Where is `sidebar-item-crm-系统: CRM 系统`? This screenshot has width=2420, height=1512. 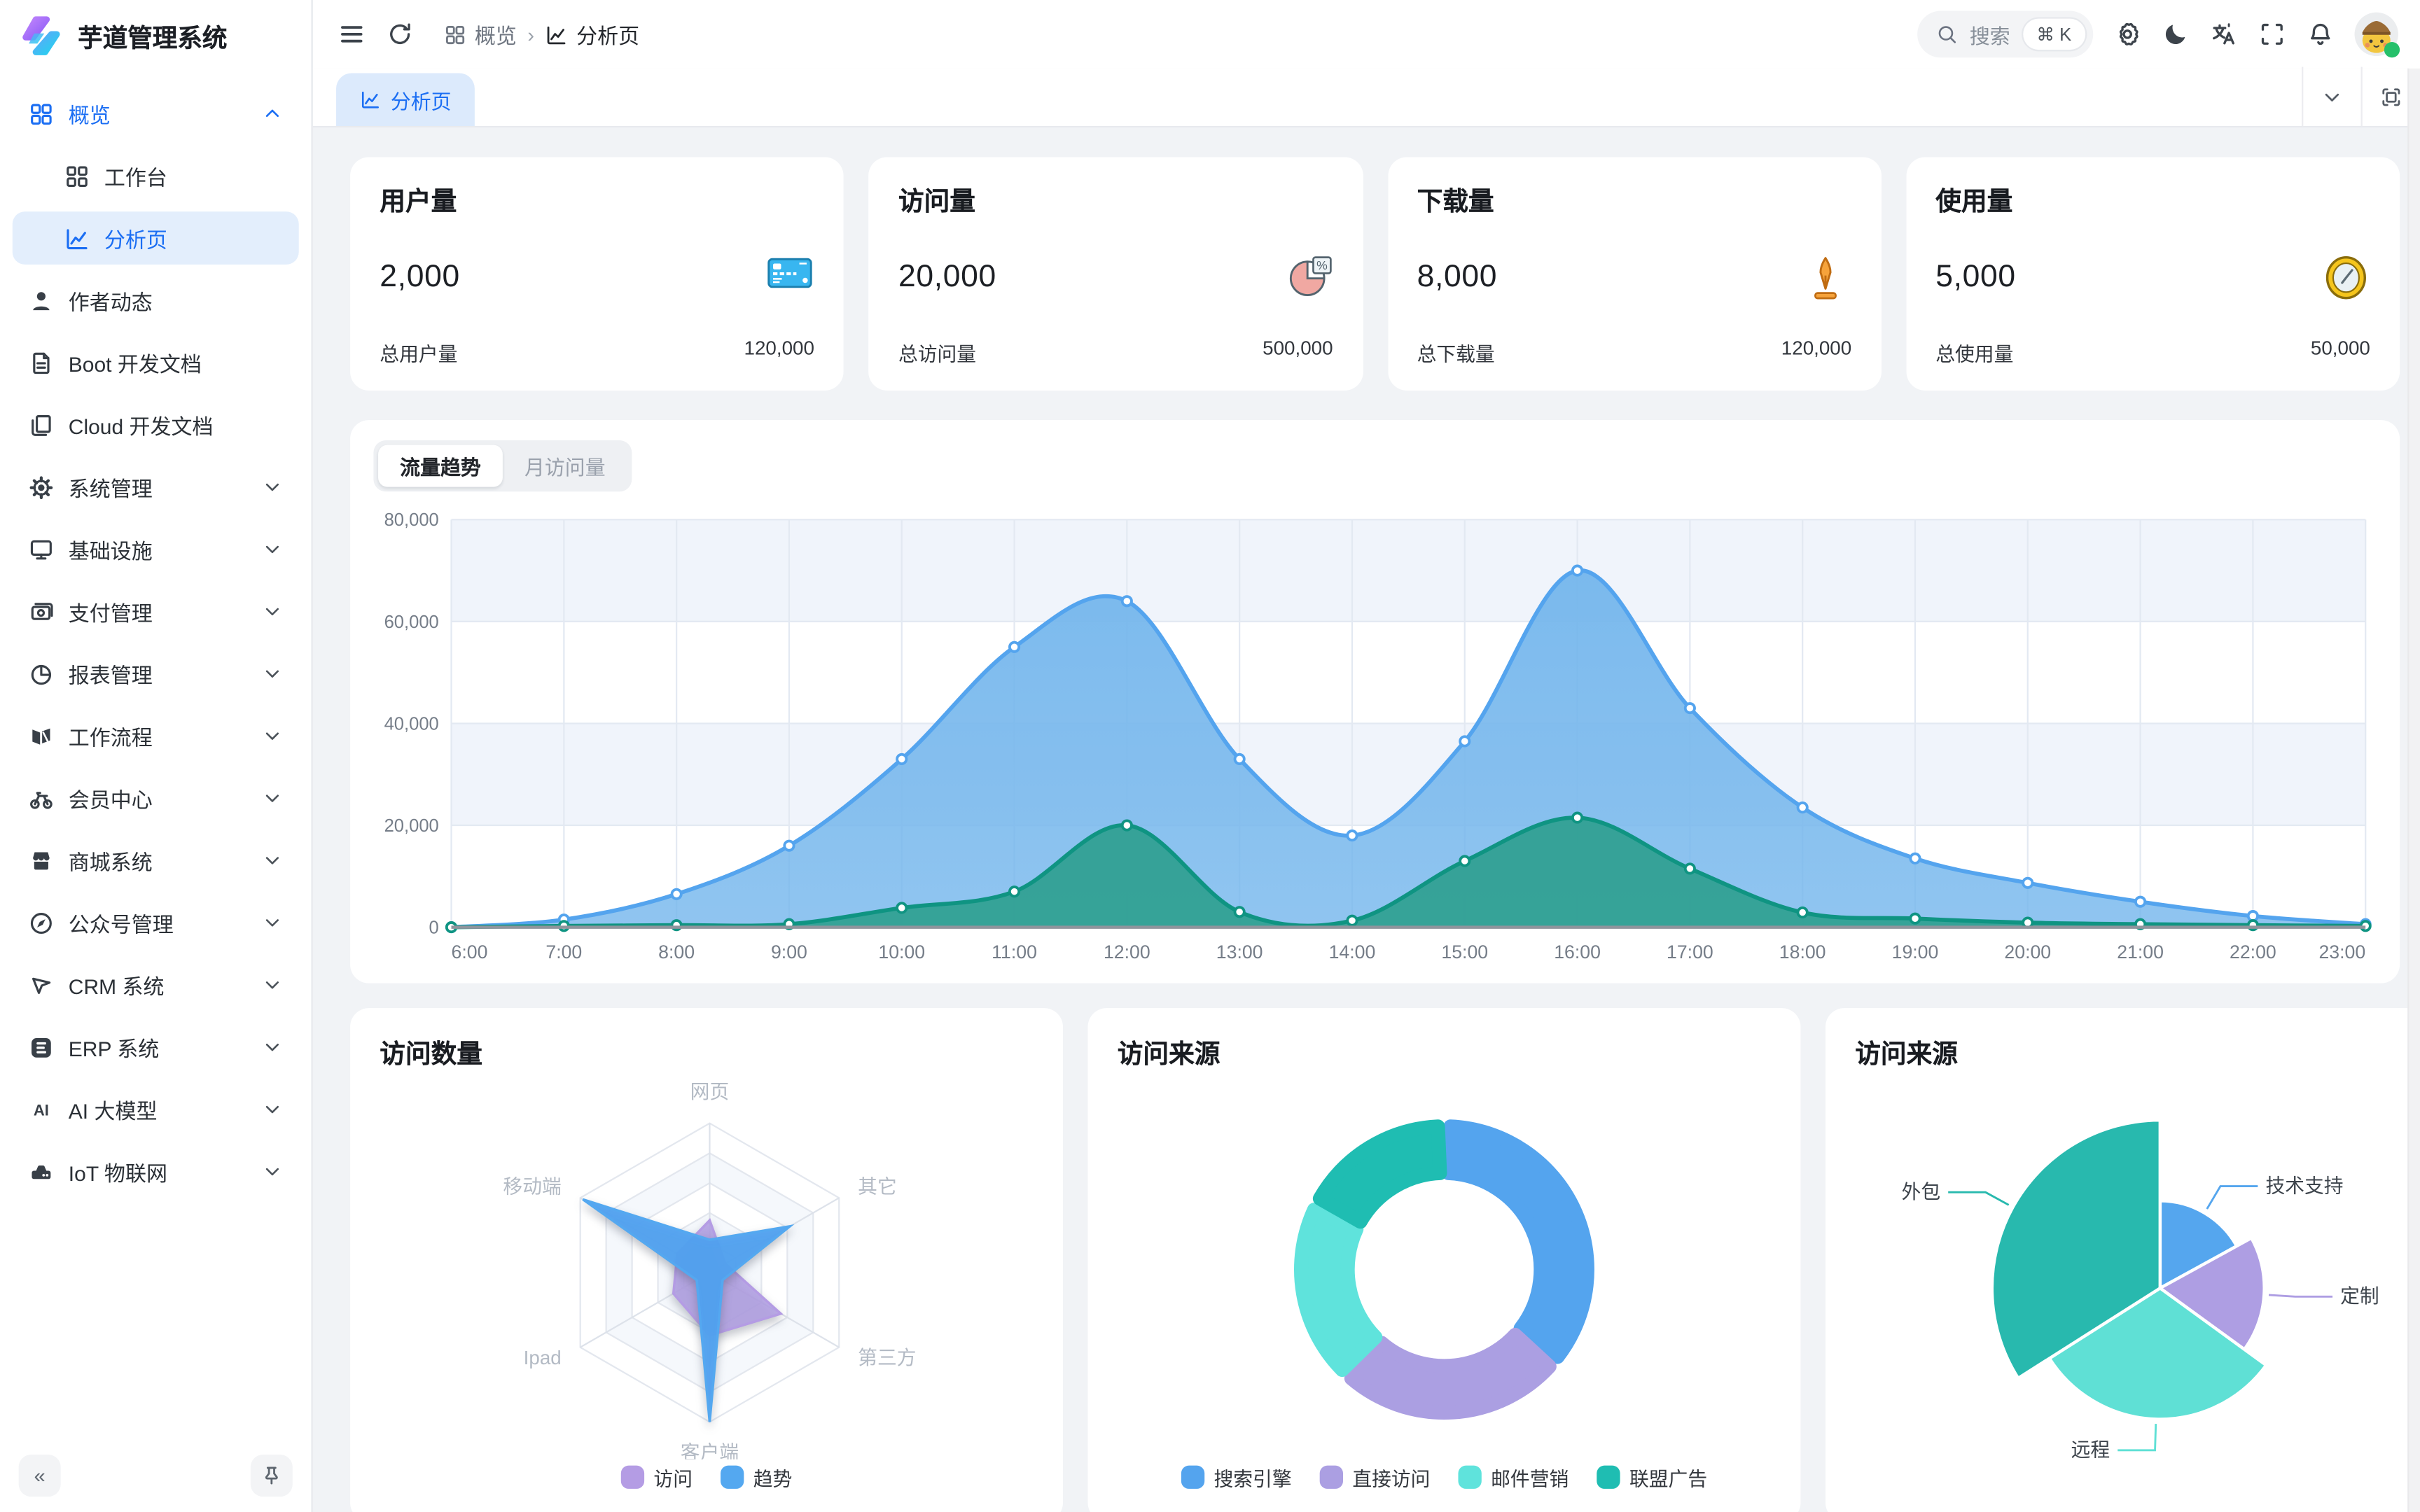
sidebar-item-crm-系统: CRM 系统 is located at coordinates (156, 984).